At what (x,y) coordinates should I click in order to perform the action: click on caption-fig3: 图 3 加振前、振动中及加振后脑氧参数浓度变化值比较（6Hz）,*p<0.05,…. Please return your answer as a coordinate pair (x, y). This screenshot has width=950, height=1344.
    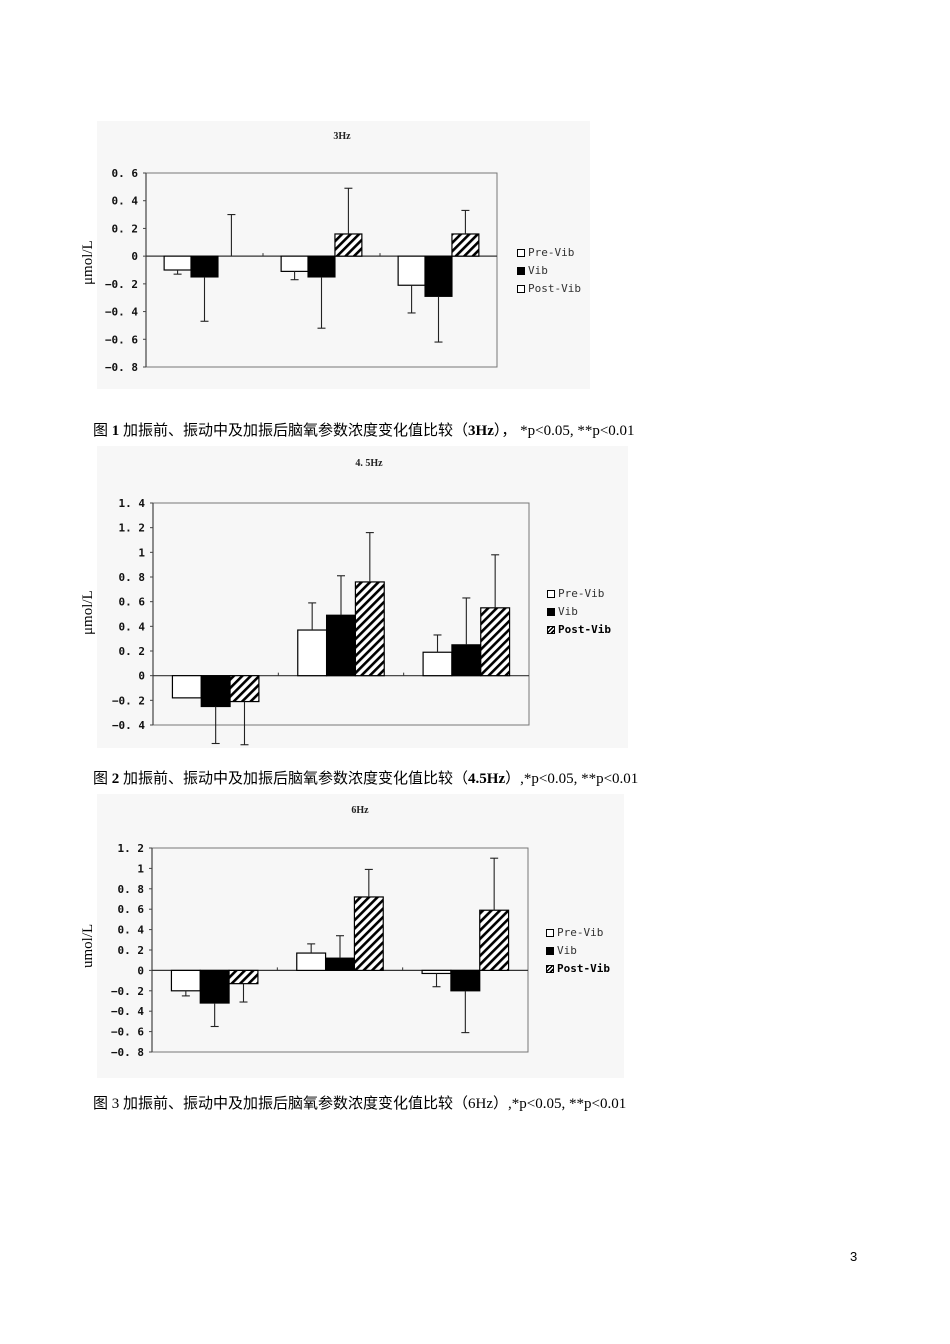
    Looking at the image, I should click on (359, 1102).